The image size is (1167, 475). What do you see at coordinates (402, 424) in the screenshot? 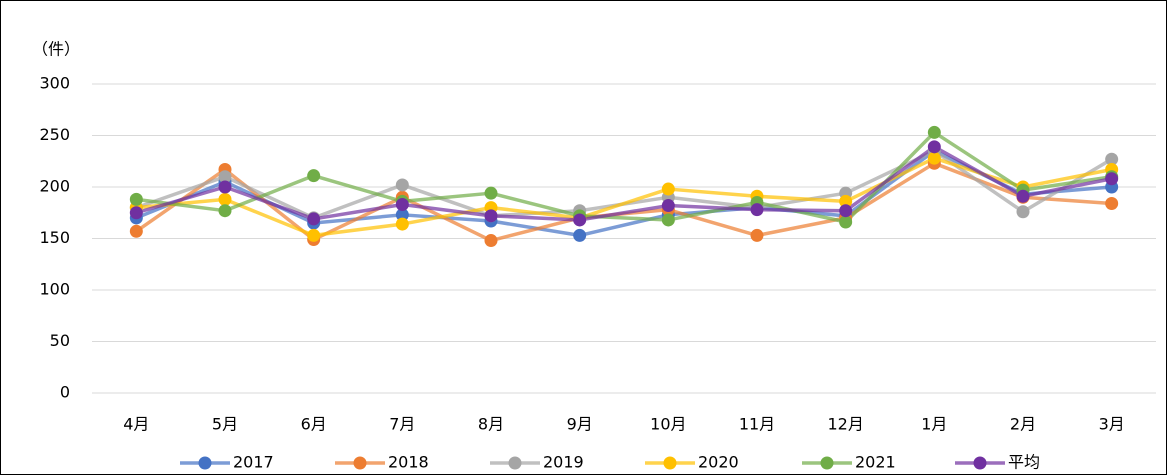
I see `x-tick-label: 7月` at bounding box center [402, 424].